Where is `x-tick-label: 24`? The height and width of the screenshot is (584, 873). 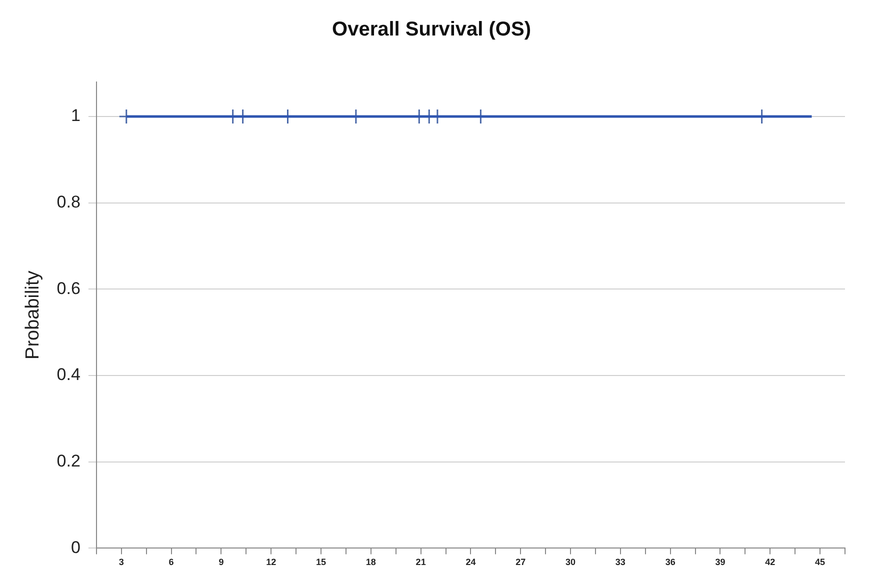 x-tick-label: 24 is located at coordinates (471, 562).